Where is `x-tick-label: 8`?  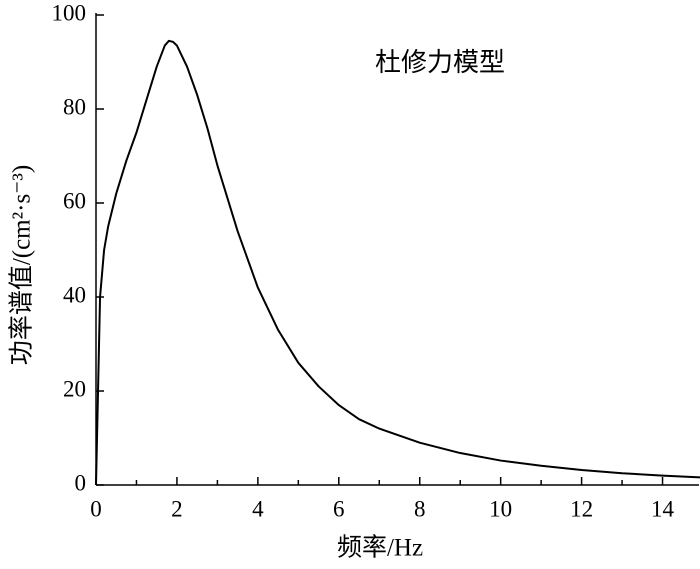 x-tick-label: 8 is located at coordinates (420, 508).